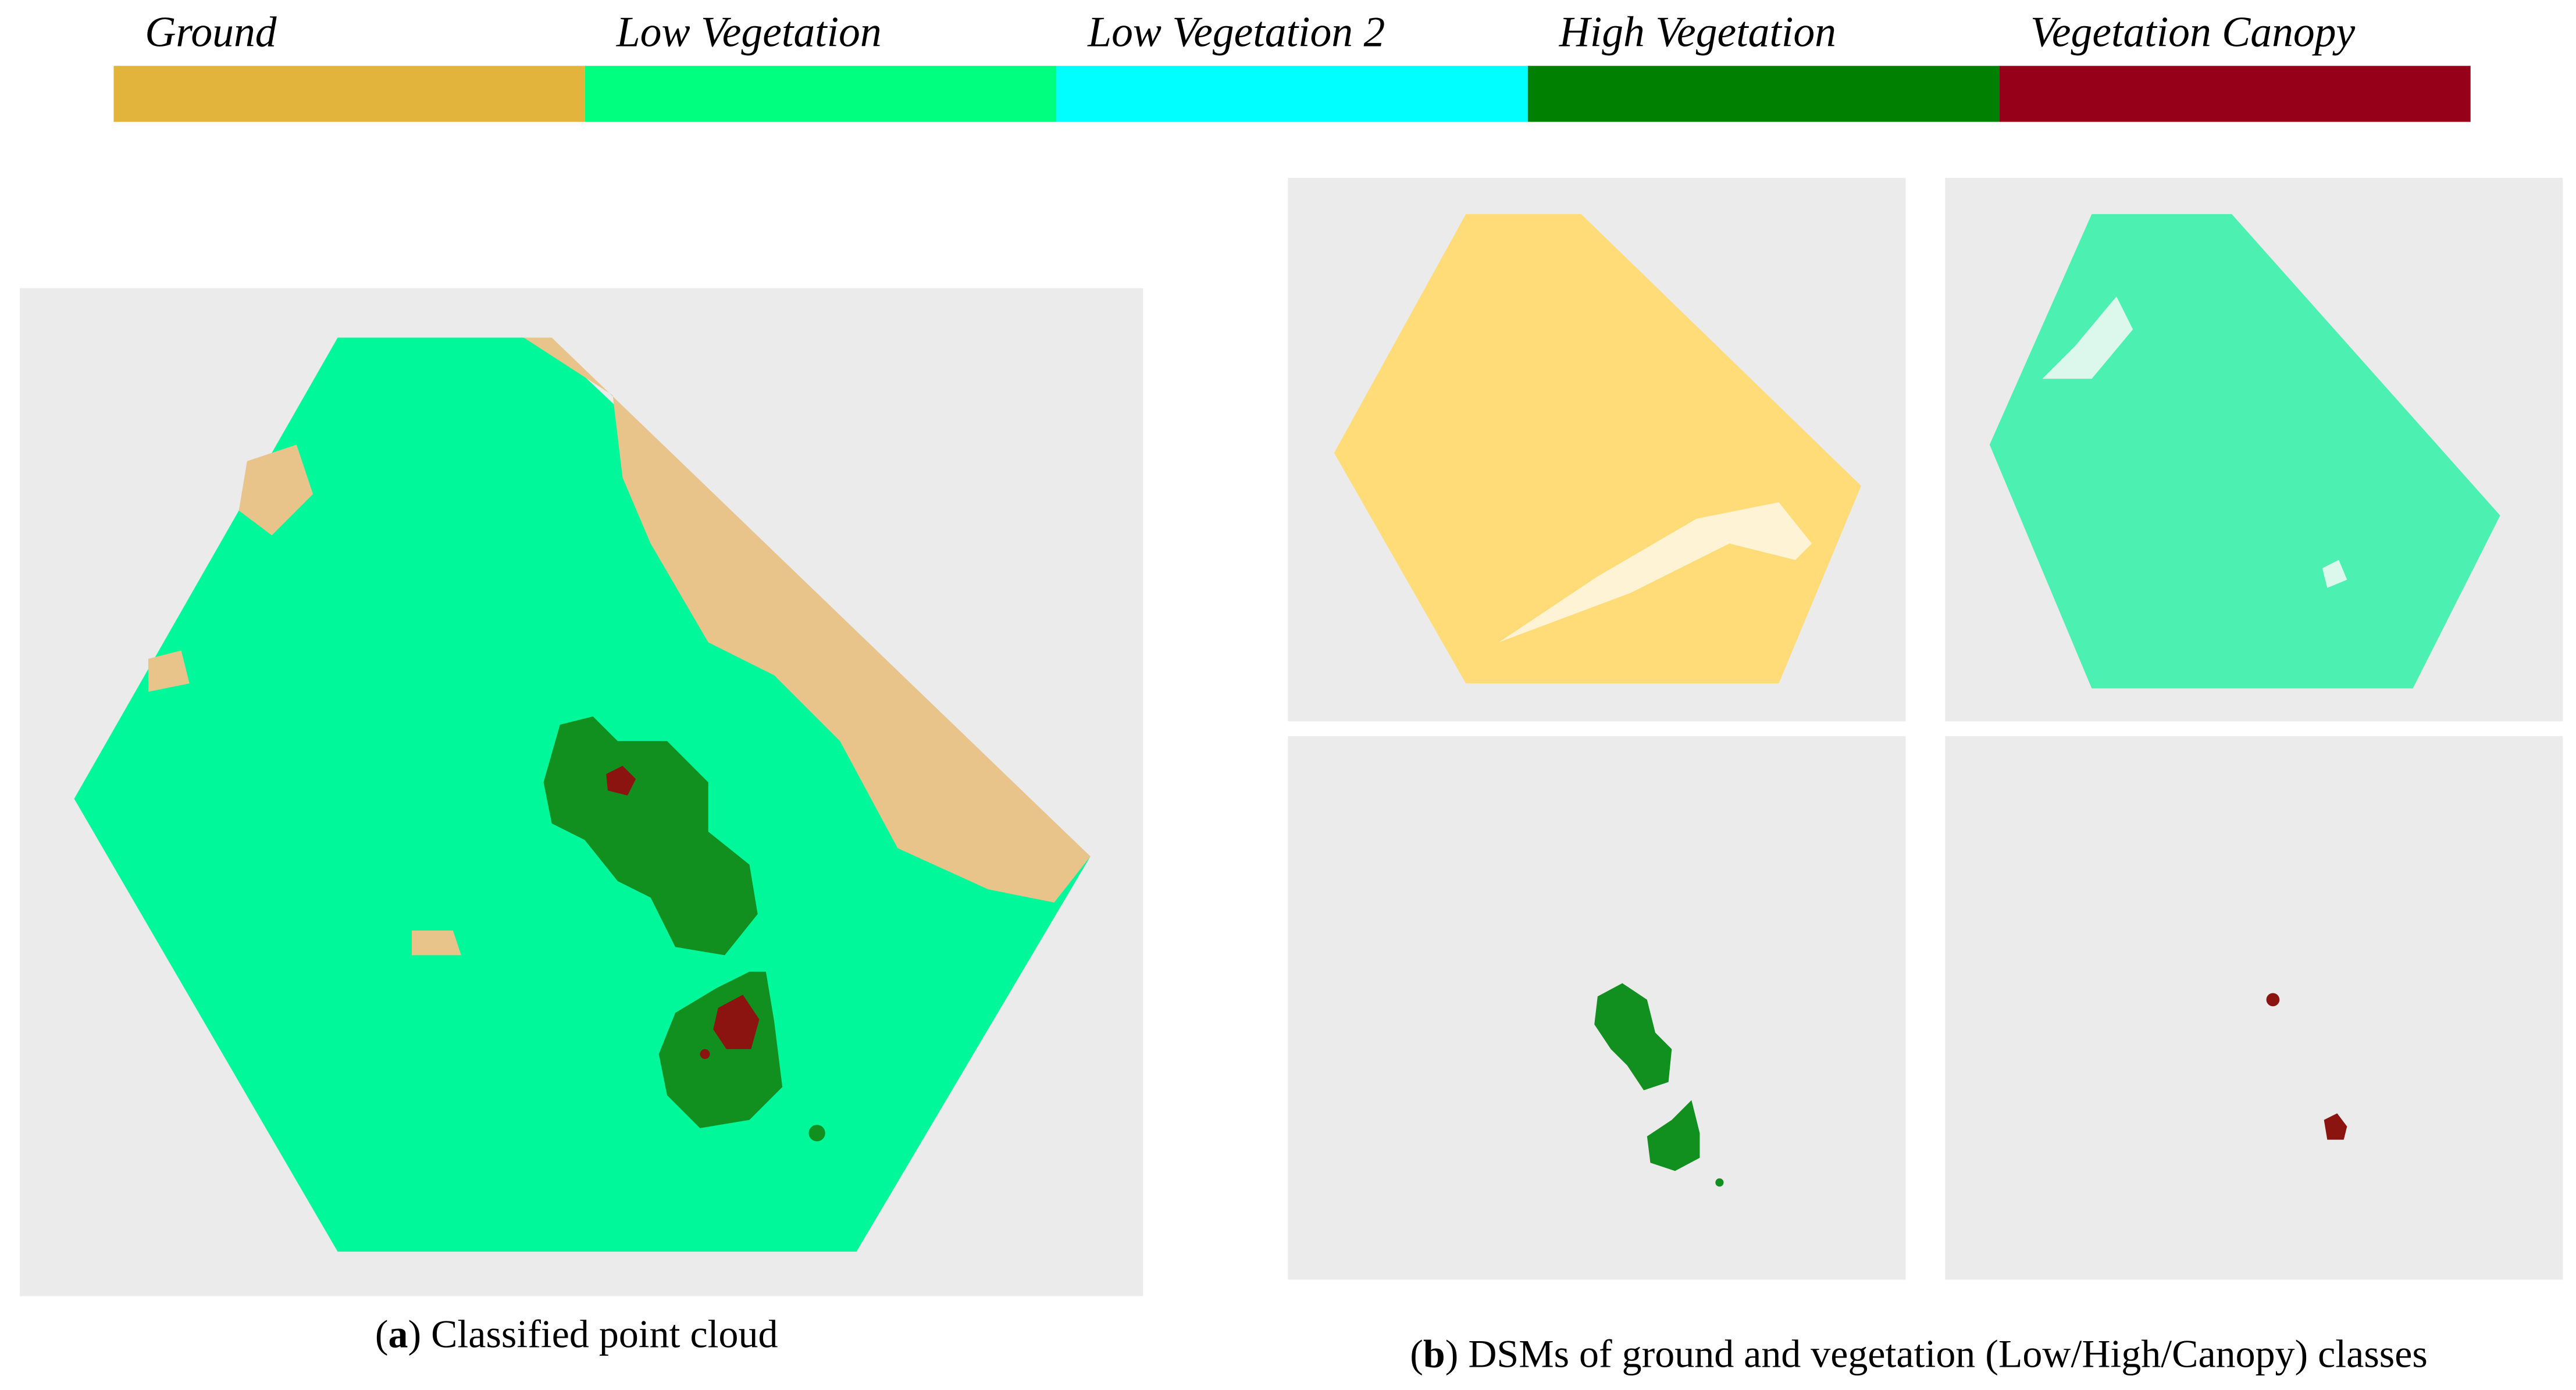 Image resolution: width=2576 pixels, height=1390 pixels. What do you see at coordinates (2192, 31) in the screenshot?
I see `legend-label: Vegetation Canopy` at bounding box center [2192, 31].